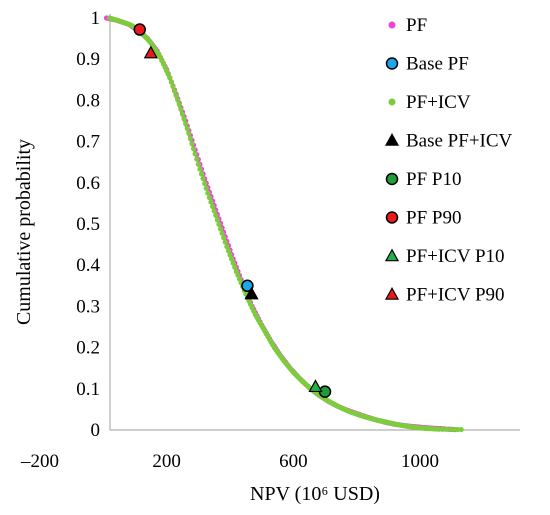 This screenshot has width=550, height=515. I want to click on y-tick-label: 0.5, so click(88, 224).